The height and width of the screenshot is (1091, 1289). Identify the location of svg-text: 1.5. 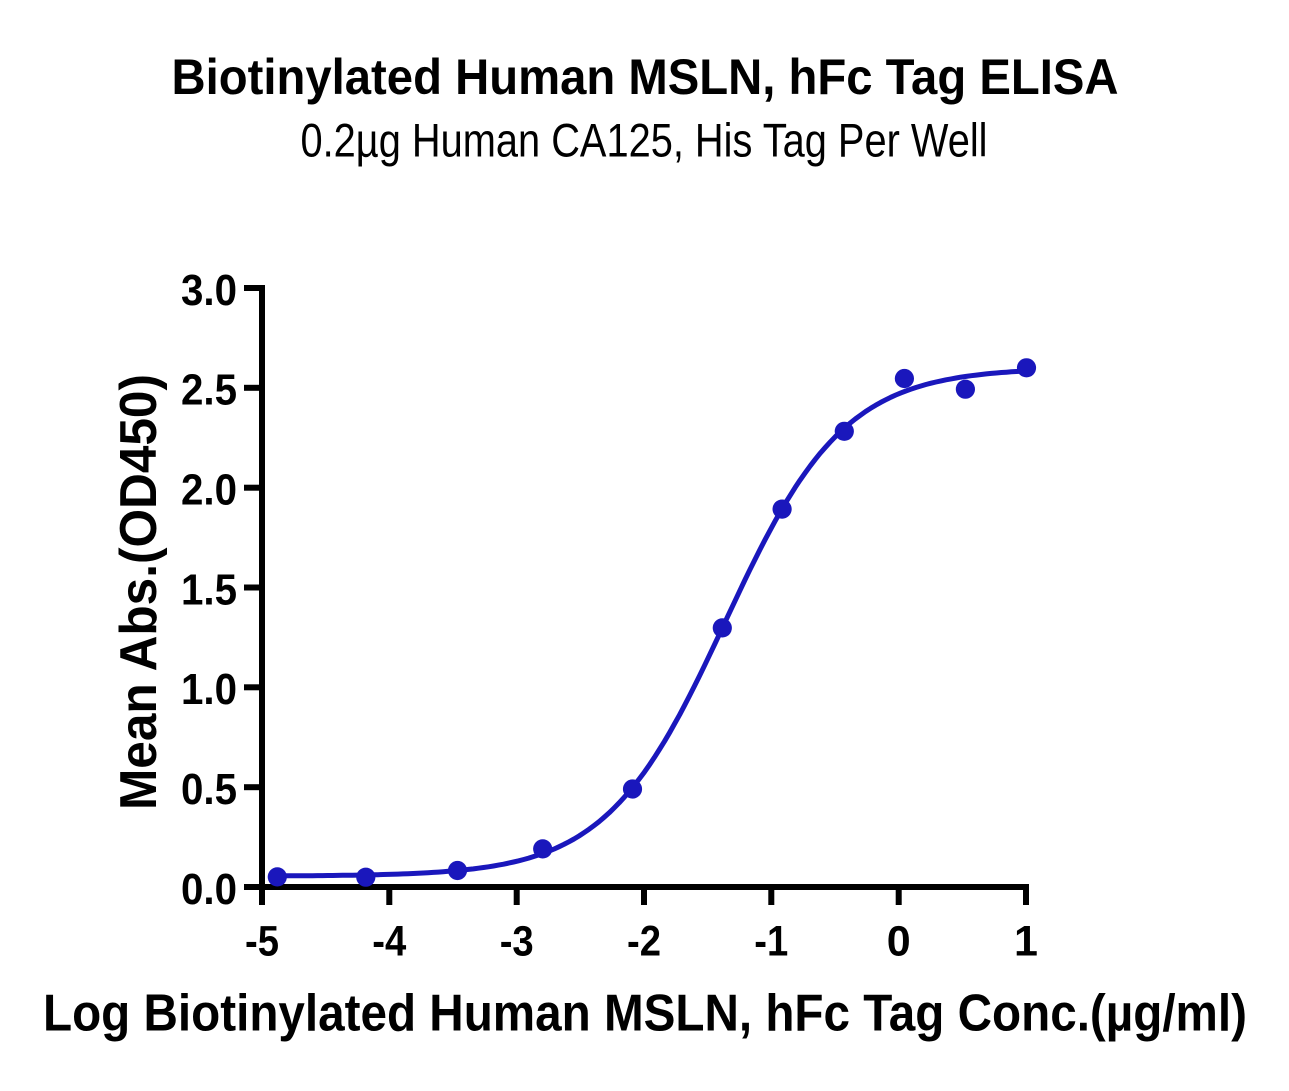
(209, 589).